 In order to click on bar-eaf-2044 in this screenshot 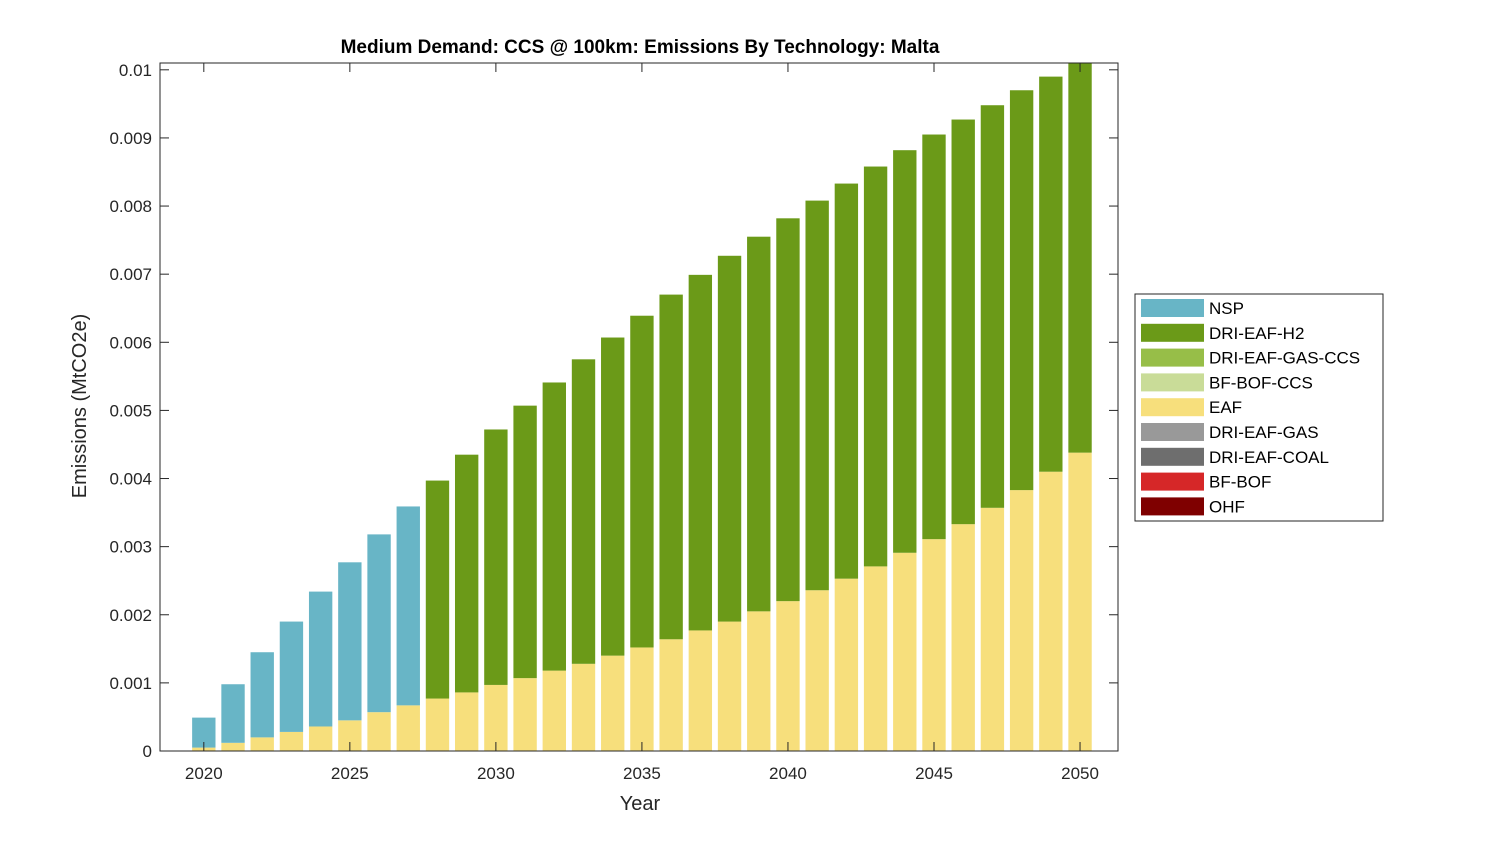, I will do `click(905, 651)`.